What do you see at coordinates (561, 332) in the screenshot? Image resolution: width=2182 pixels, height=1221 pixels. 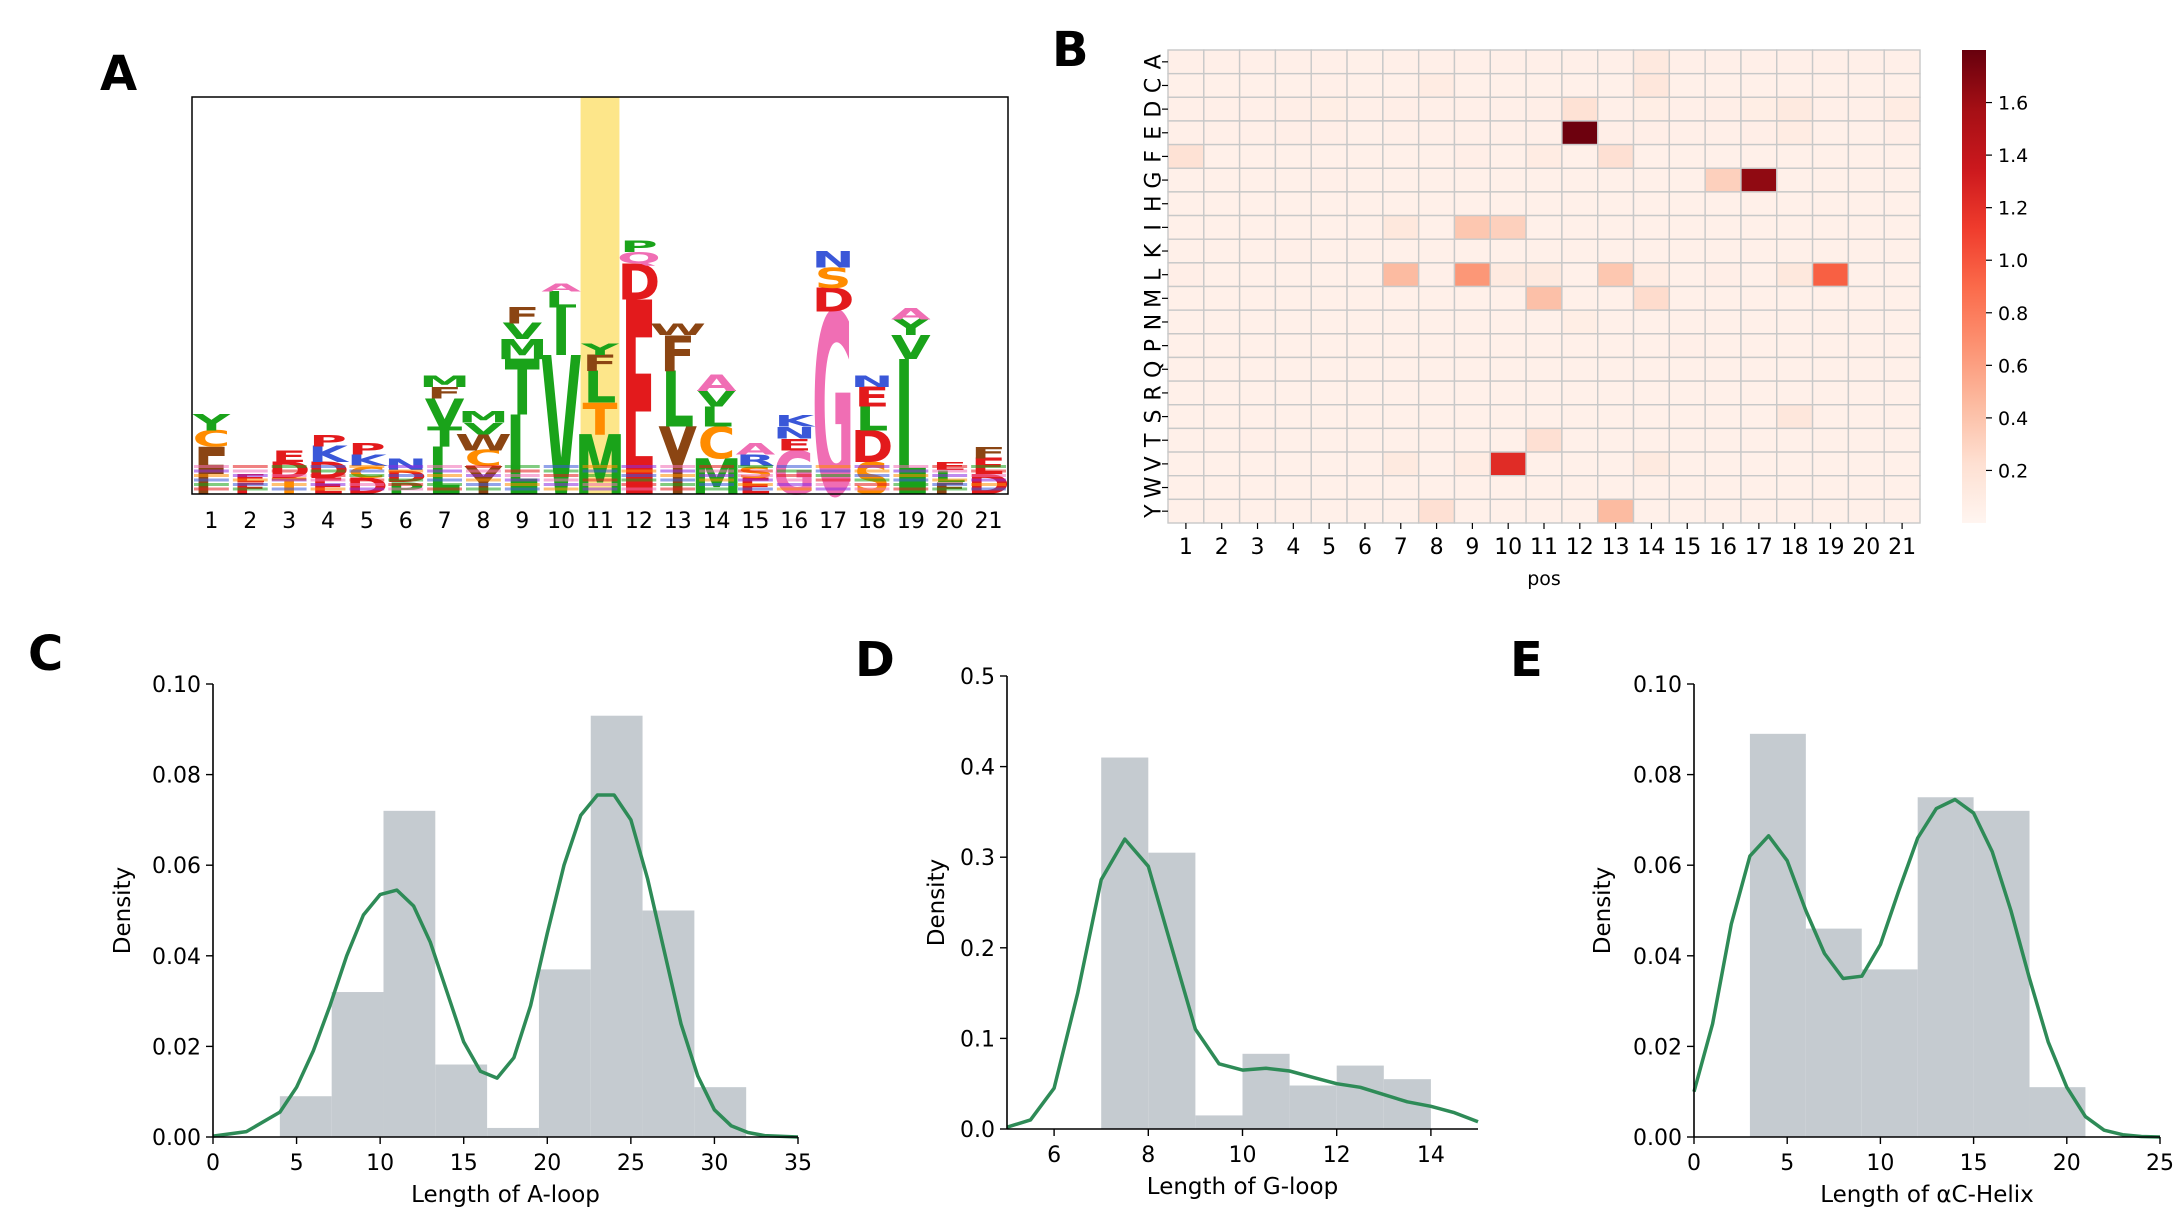 I see `logo-letter: I` at bounding box center [561, 332].